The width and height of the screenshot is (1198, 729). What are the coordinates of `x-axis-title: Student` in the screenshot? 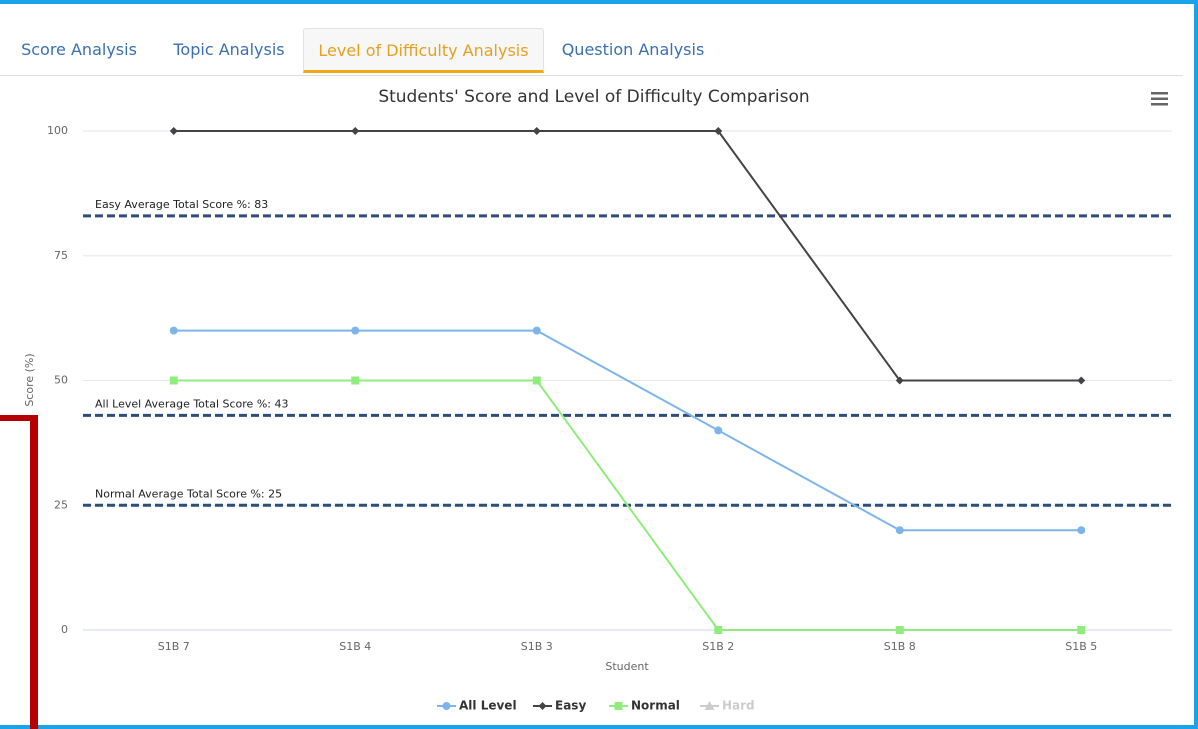 It's located at (627, 666).